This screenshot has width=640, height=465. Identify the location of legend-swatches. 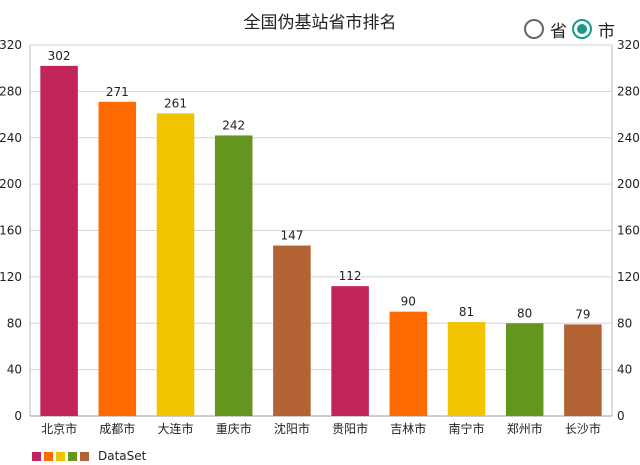
(62, 455).